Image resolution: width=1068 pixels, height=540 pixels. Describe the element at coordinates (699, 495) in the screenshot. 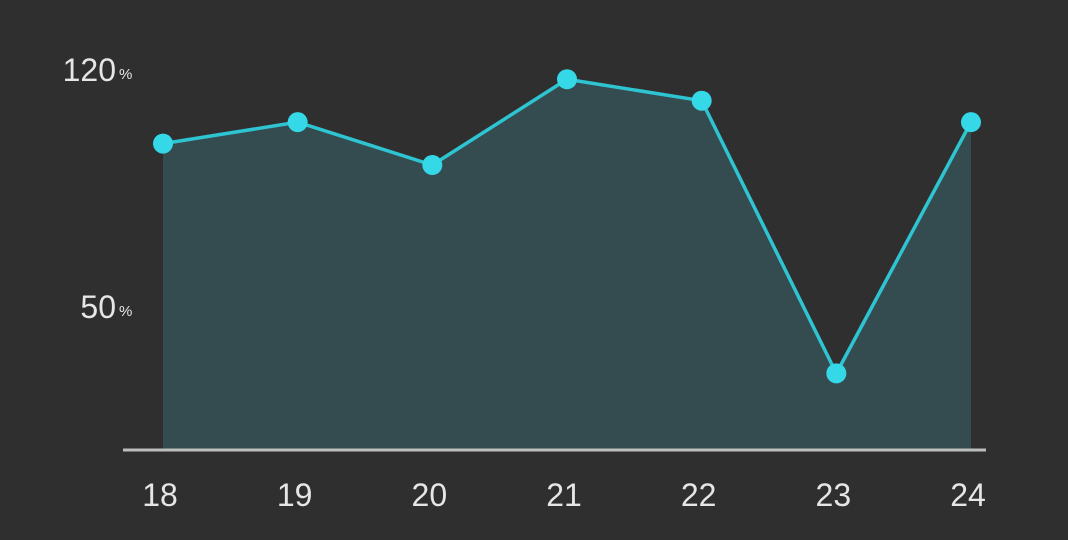

I see `x-tick-label-22: 22` at that location.